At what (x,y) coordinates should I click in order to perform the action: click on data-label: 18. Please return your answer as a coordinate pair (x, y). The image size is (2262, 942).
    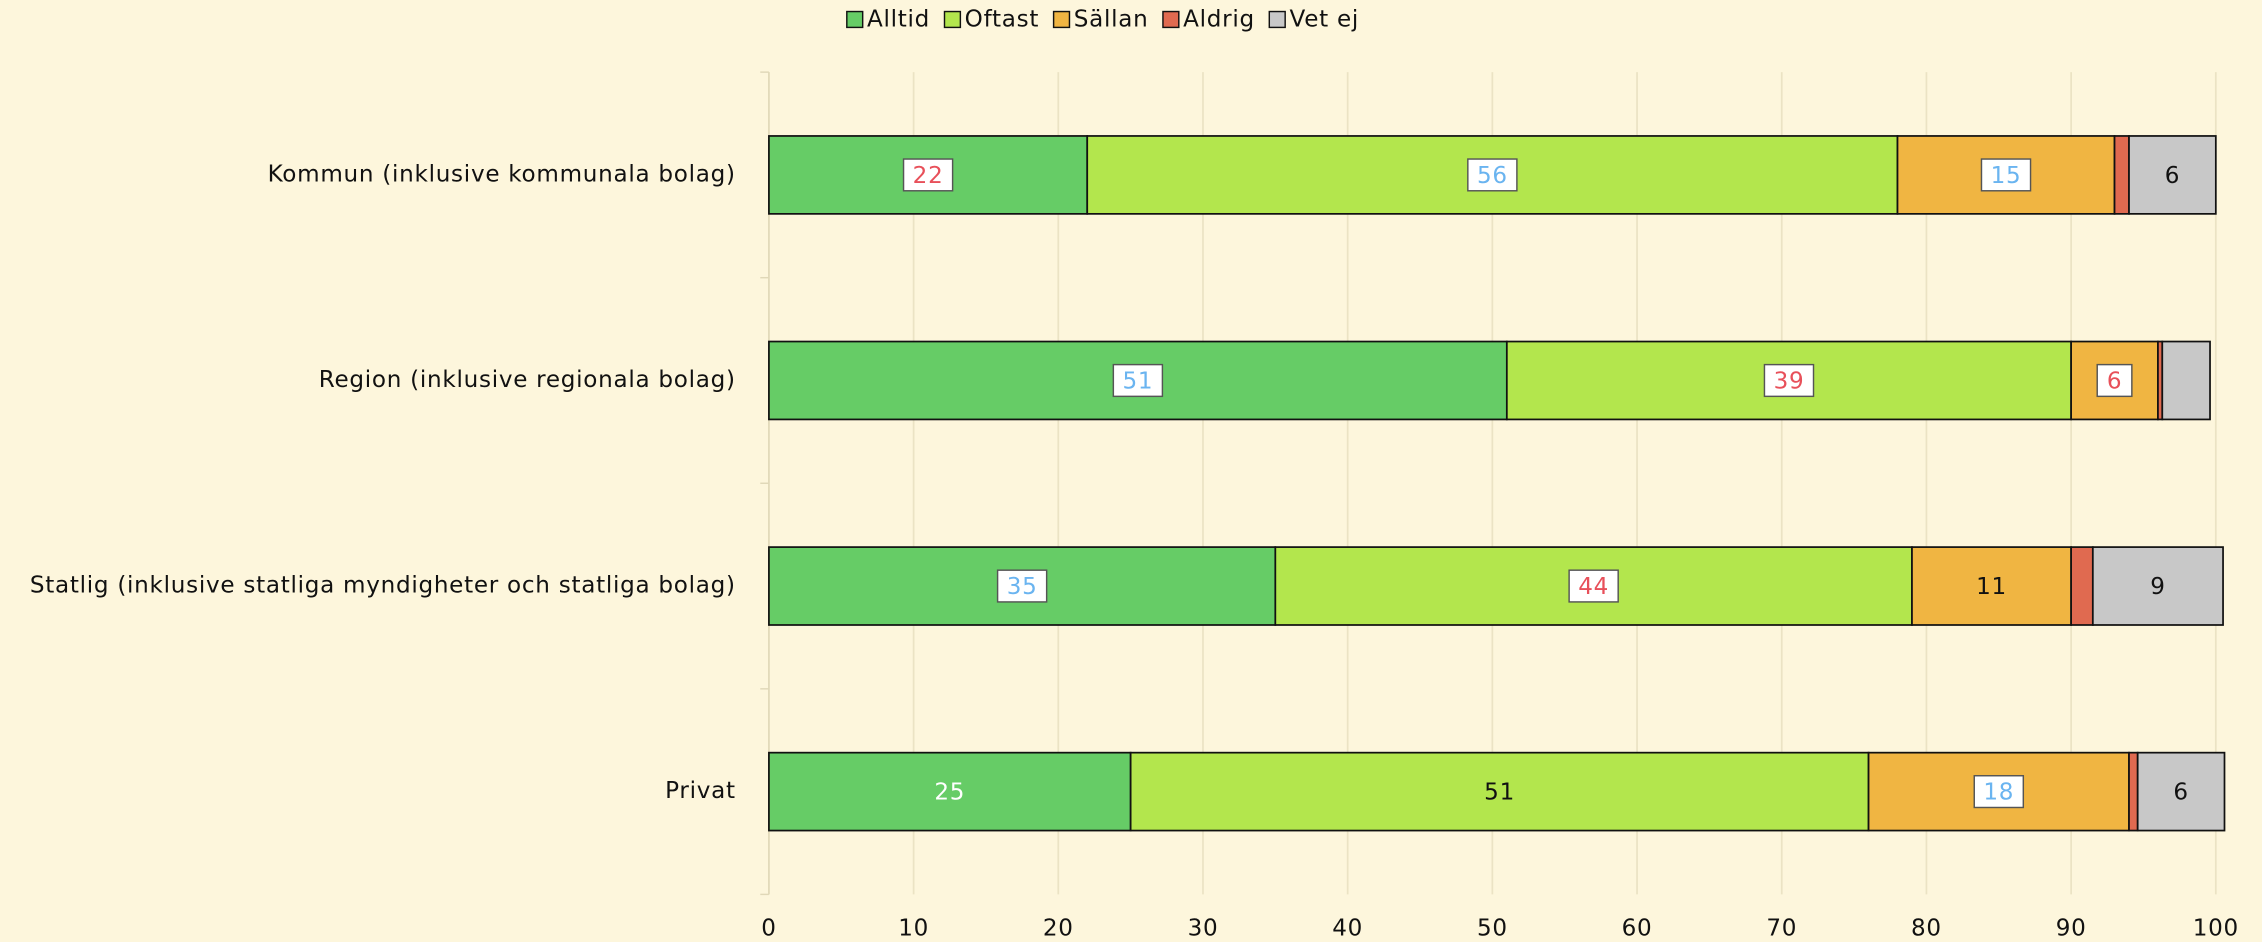
    Looking at the image, I should click on (1998, 793).